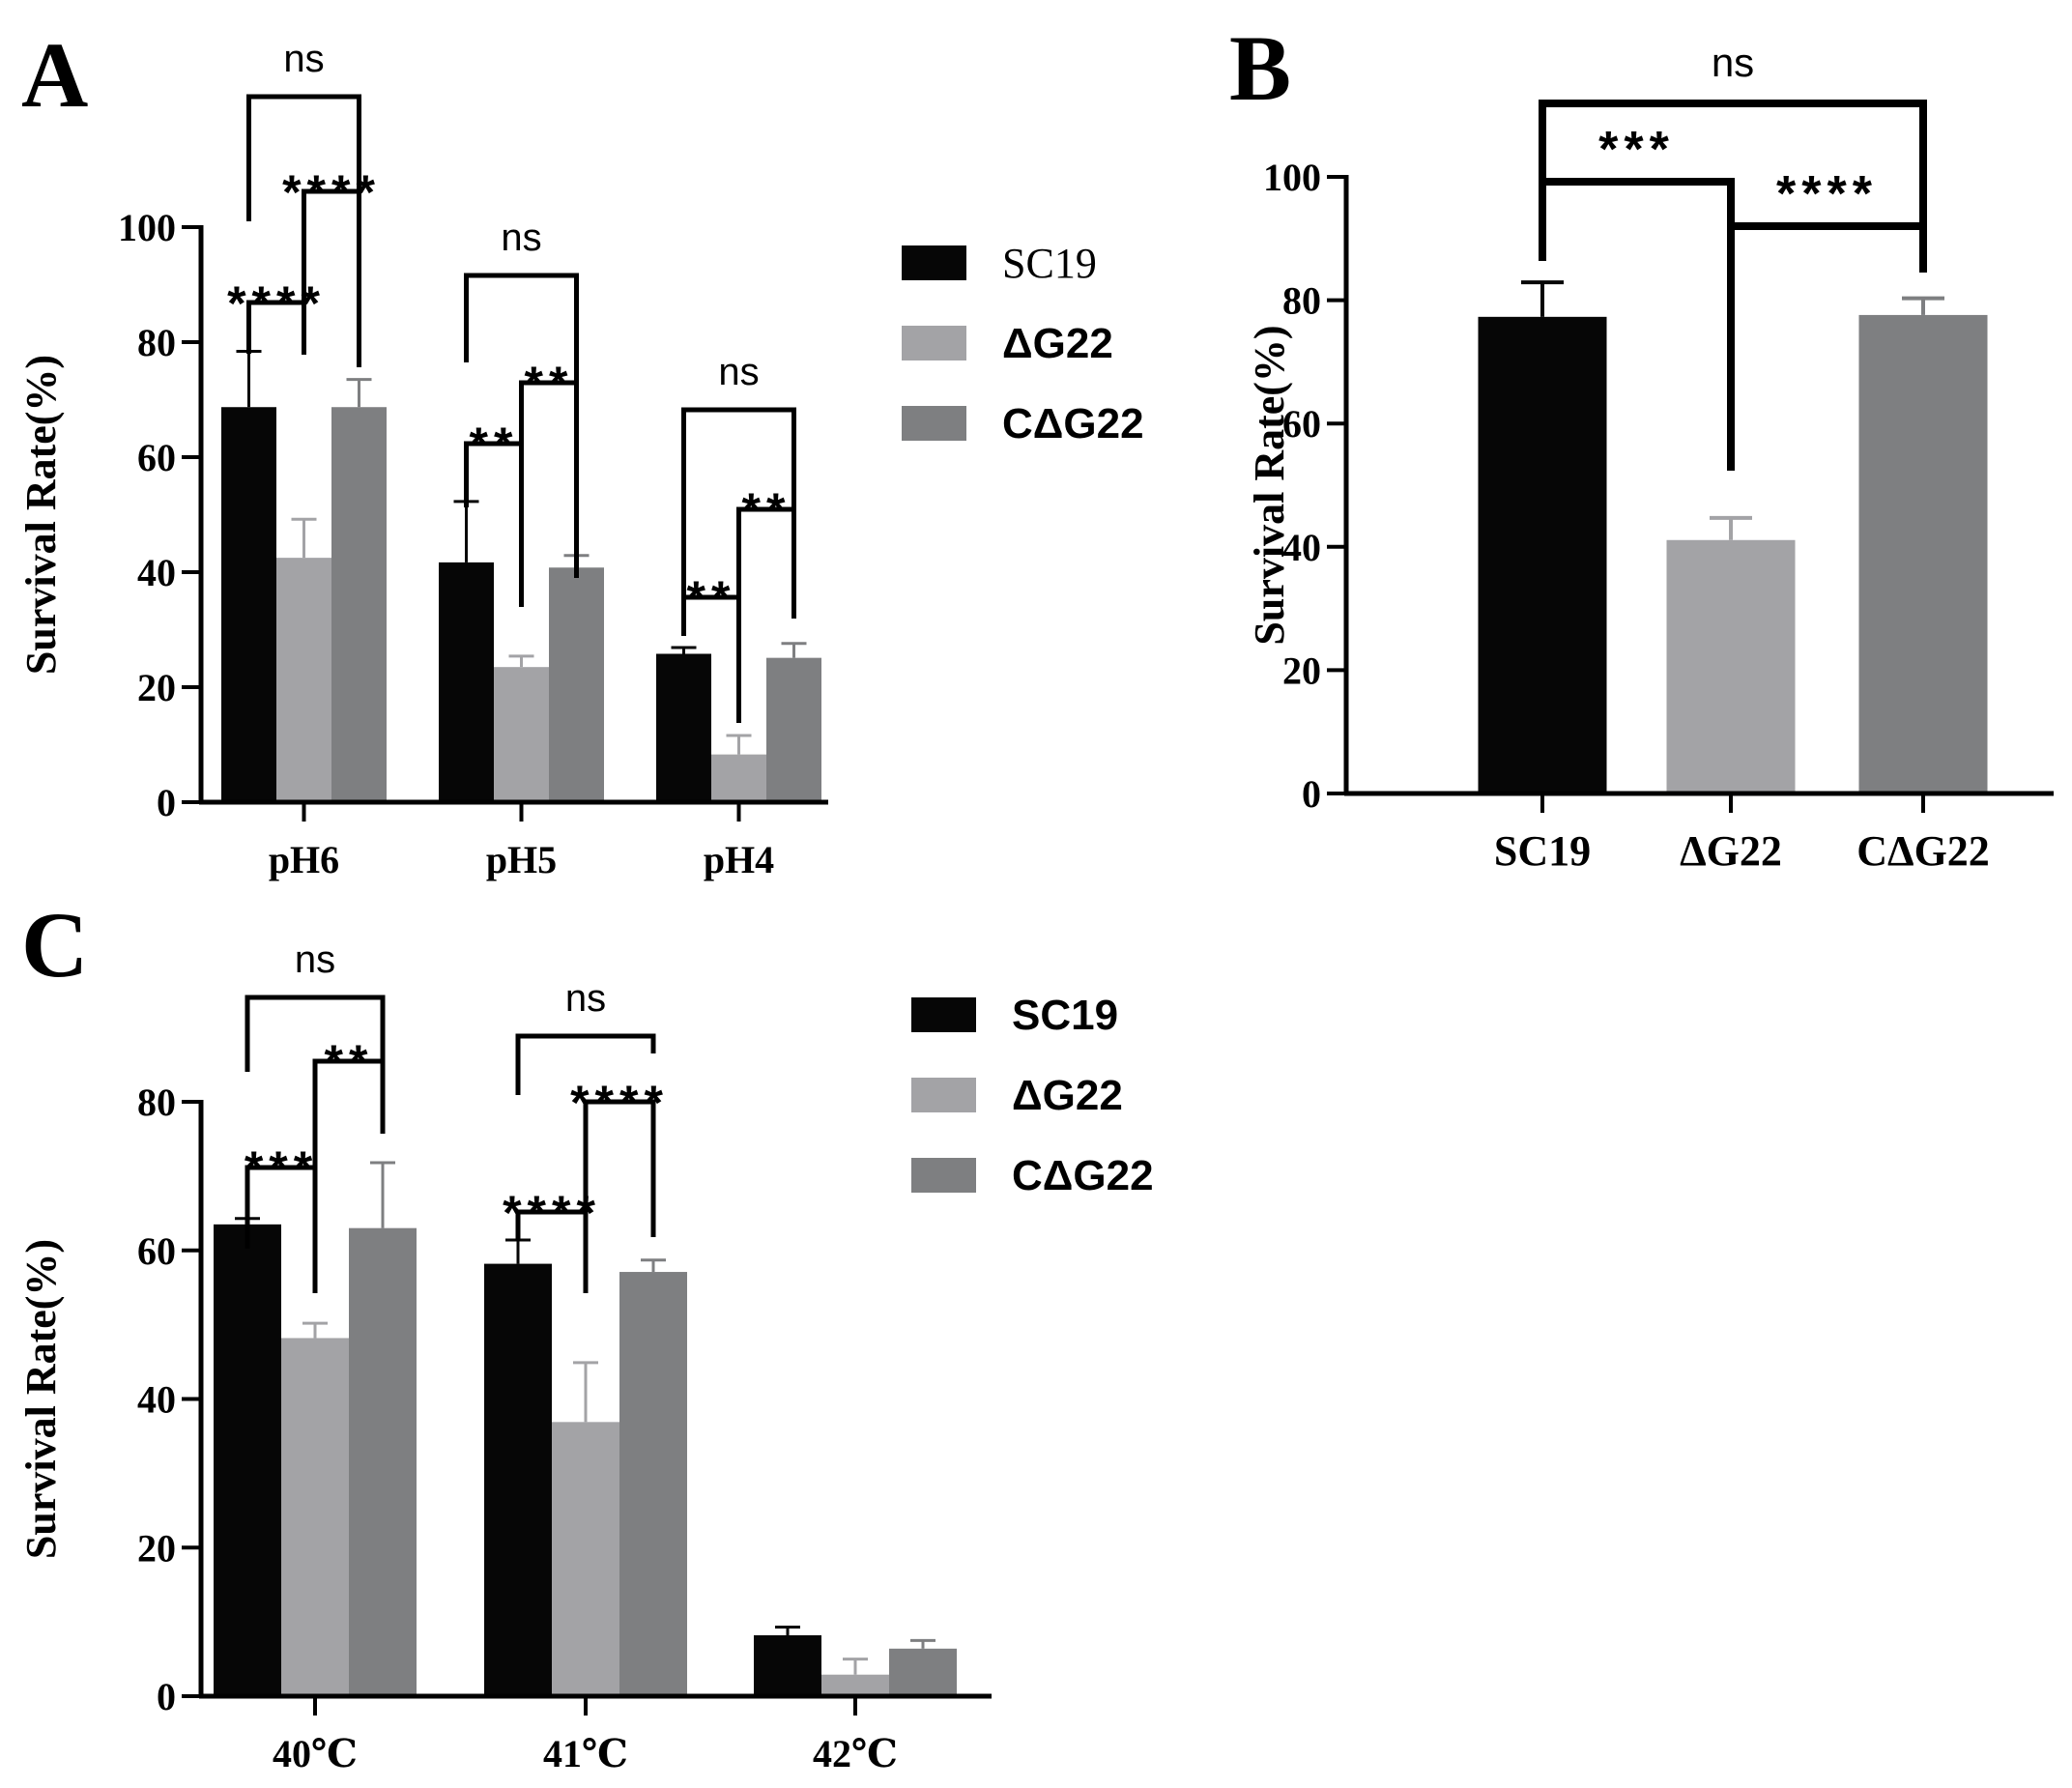 The width and height of the screenshot is (2072, 1788). What do you see at coordinates (1542, 851) in the screenshot?
I see `x-tick-label: SC19` at bounding box center [1542, 851].